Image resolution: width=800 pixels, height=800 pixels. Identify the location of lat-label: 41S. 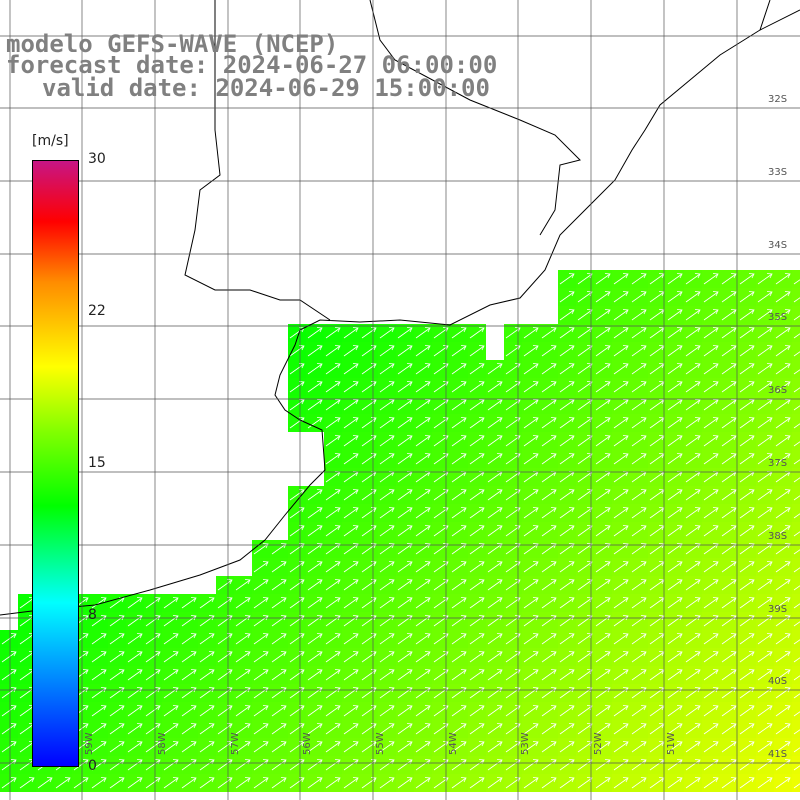
(777, 754).